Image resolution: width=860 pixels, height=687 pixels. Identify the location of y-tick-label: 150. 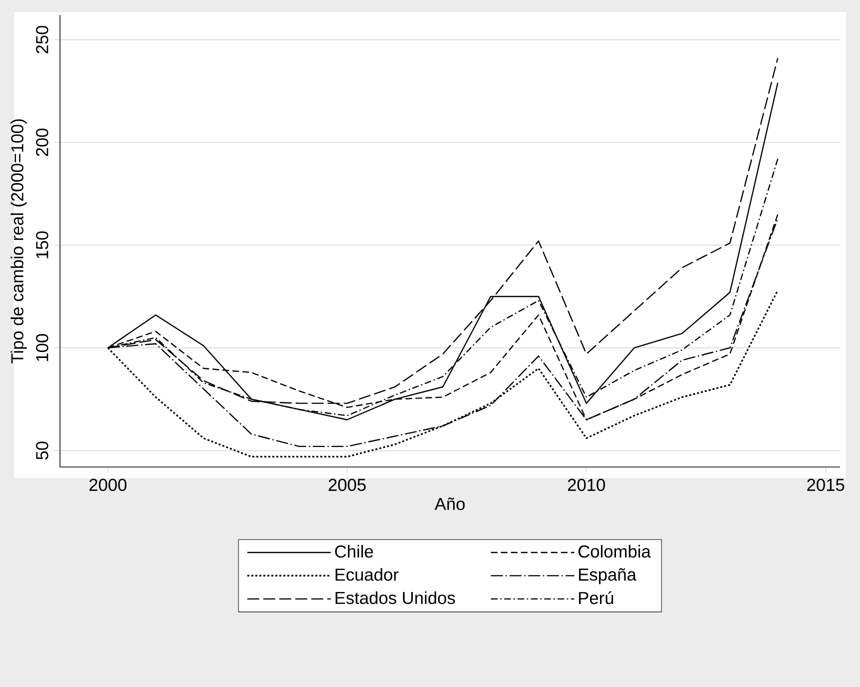
(42, 244).